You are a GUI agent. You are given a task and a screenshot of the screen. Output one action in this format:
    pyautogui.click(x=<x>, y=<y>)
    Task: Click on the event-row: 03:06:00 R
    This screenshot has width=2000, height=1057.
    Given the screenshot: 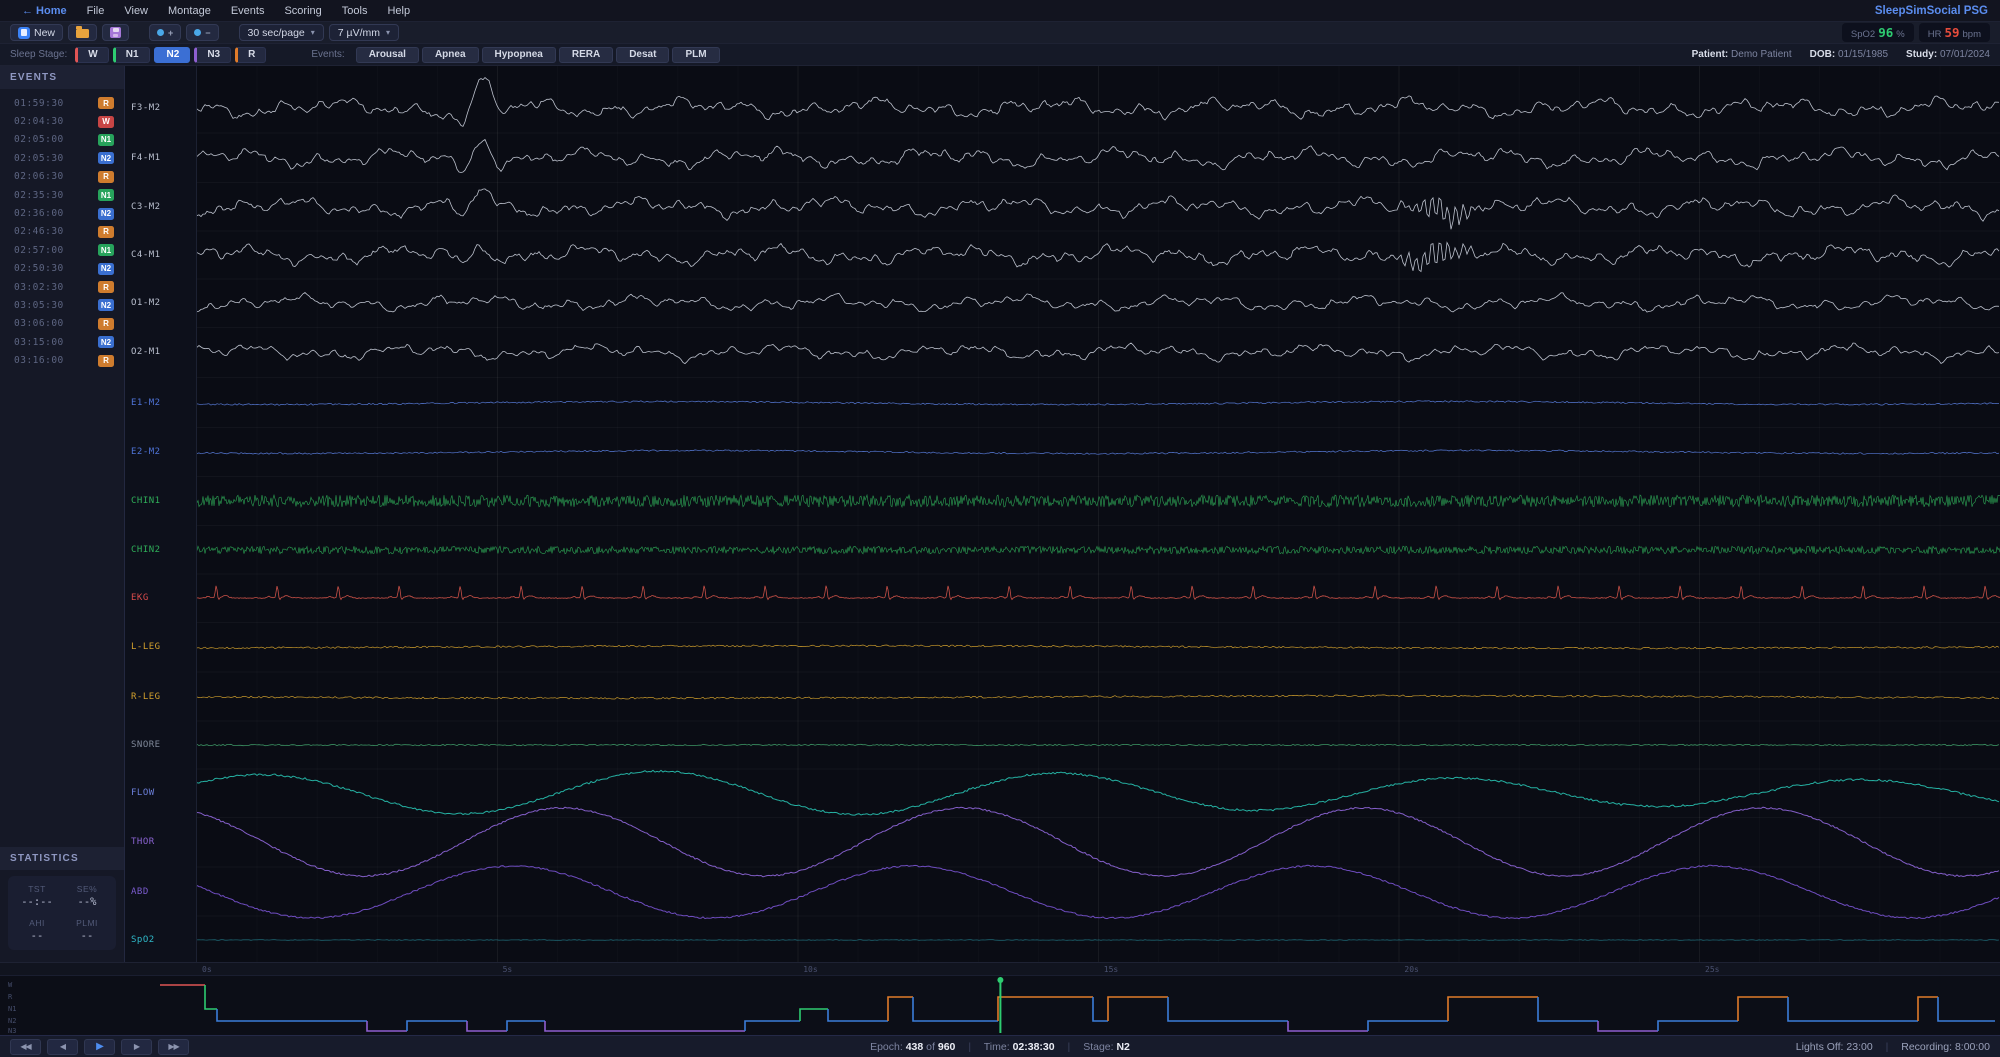 What is the action you would take?
    pyautogui.click(x=62, y=324)
    